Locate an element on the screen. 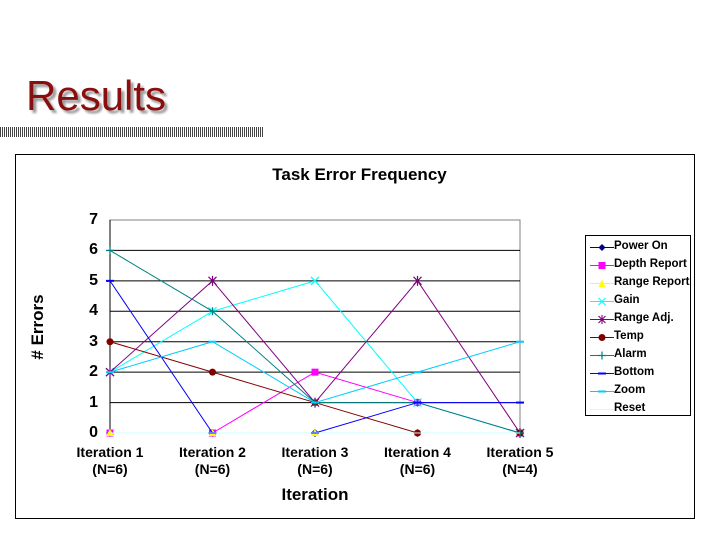 The height and width of the screenshot is (539, 719). legend-swatch-line is located at coordinates (602, 409).